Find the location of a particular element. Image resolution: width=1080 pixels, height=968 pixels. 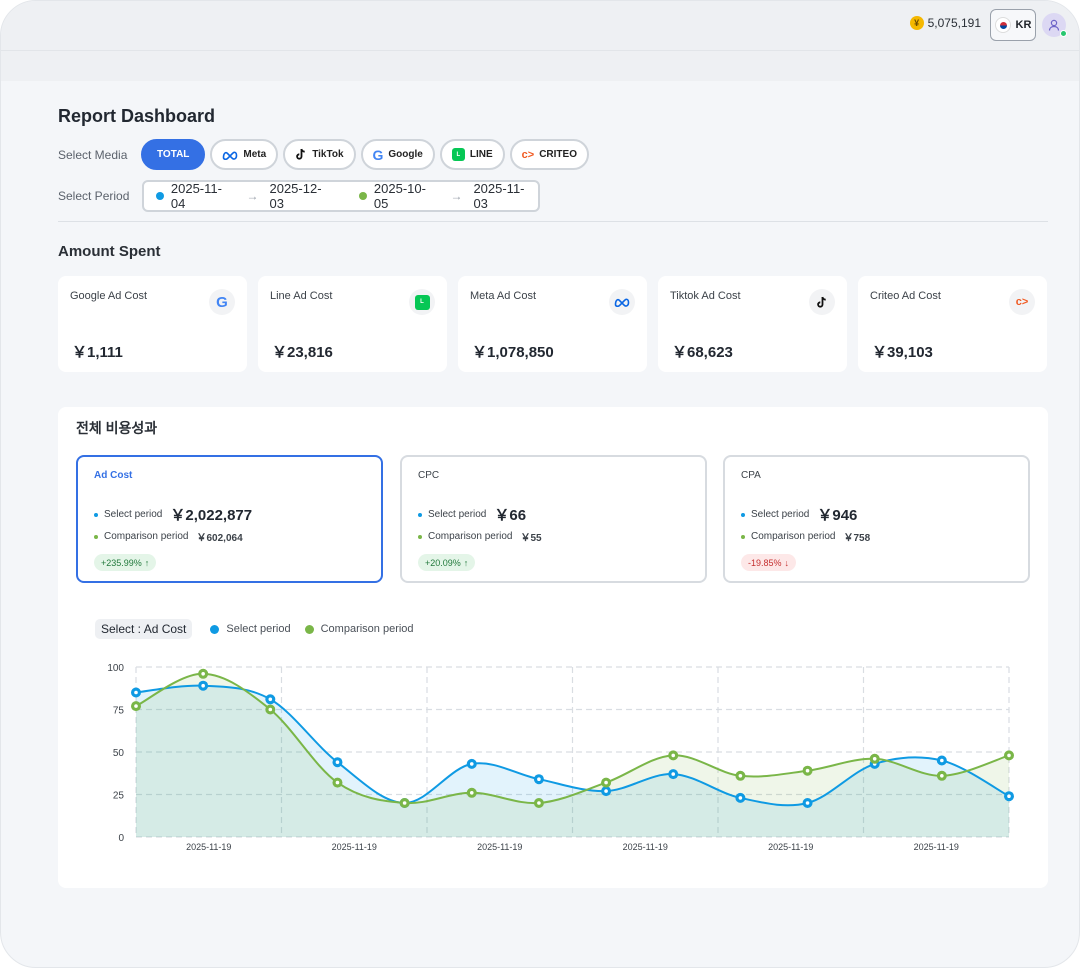

metric-comparison-row: Comparison period ￥758 is located at coordinates (805, 536).